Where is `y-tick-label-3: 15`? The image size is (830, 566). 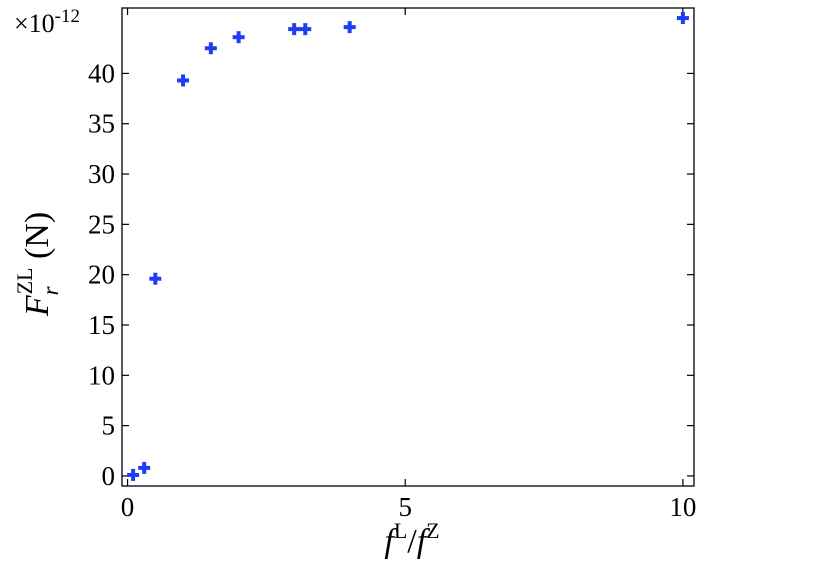
y-tick-label-3: 15 is located at coordinates (101, 325).